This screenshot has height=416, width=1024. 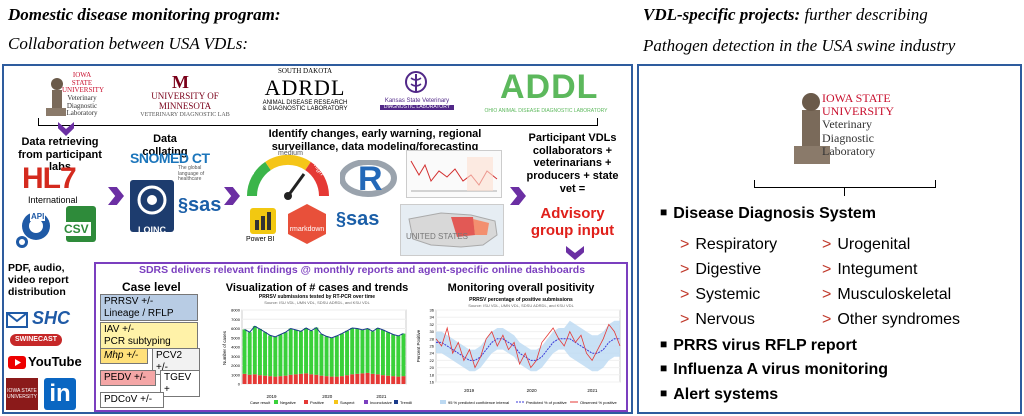 I want to click on youtube-icon, so click(x=17, y=362).